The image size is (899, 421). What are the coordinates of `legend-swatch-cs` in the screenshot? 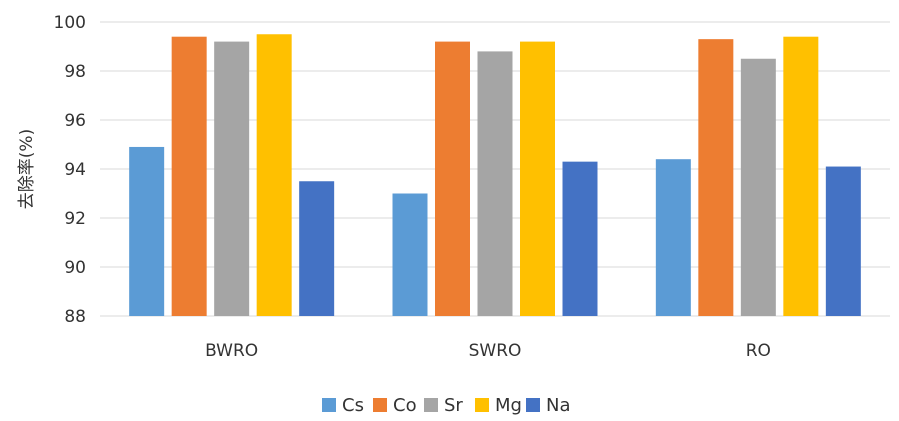 It's located at (329, 405).